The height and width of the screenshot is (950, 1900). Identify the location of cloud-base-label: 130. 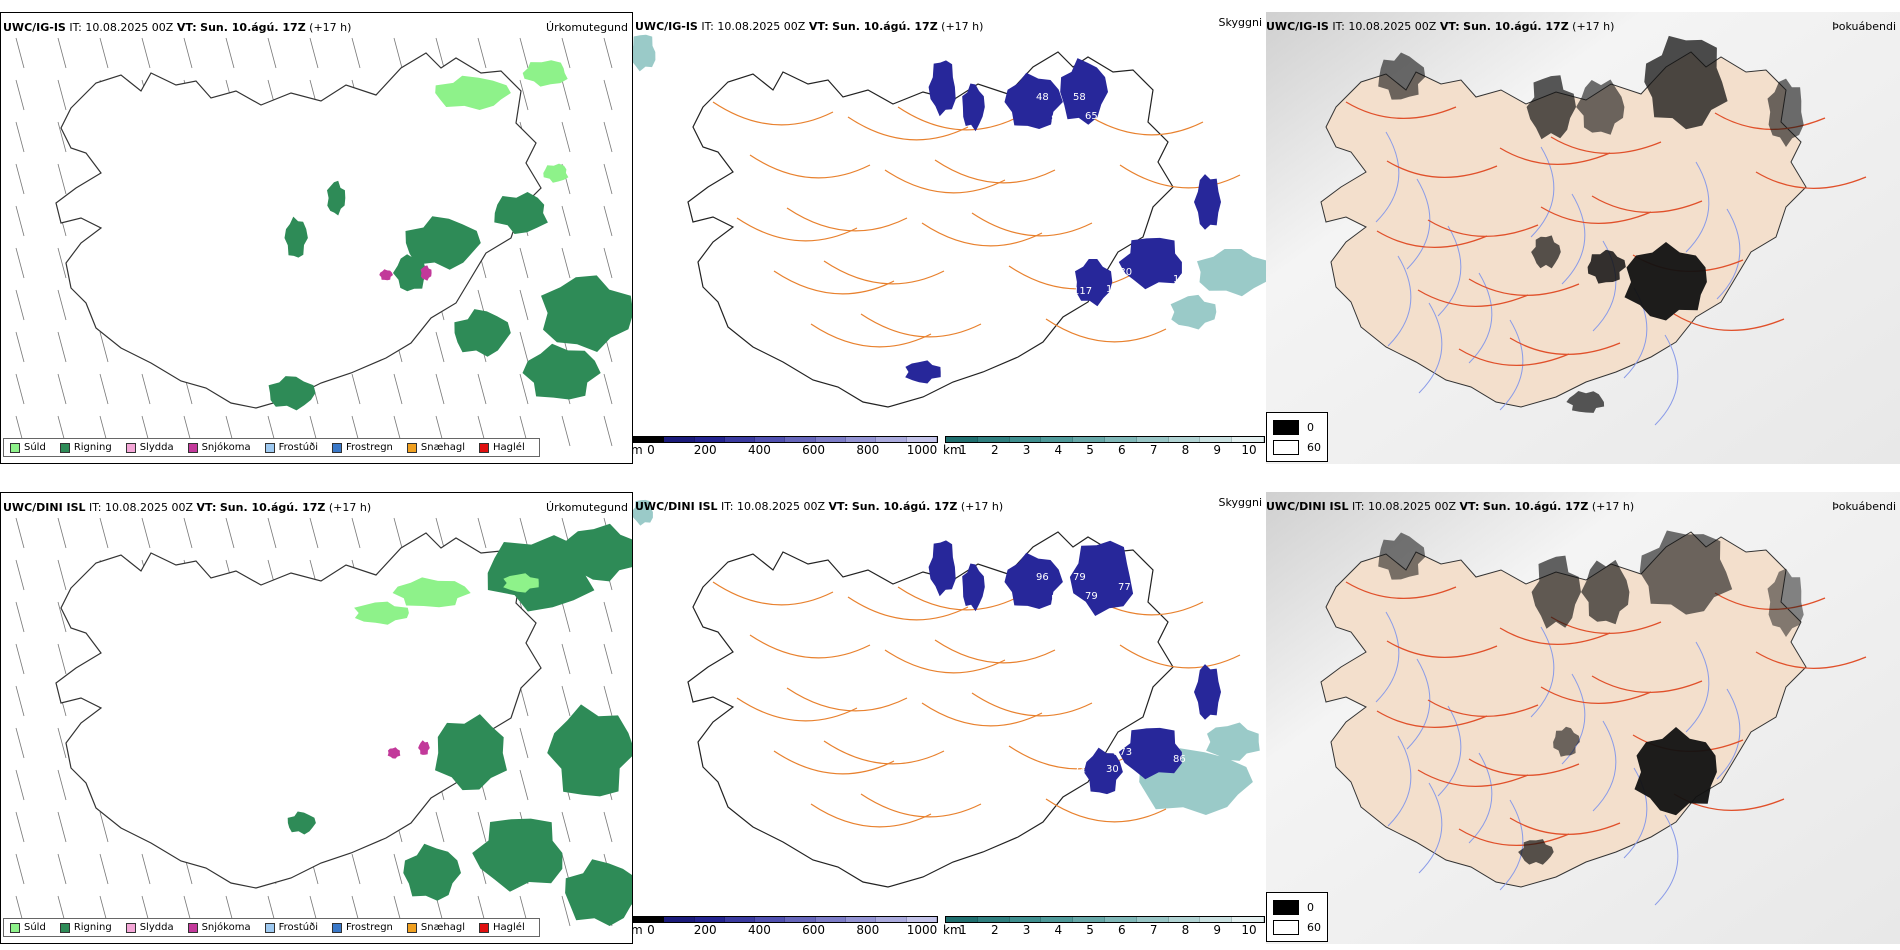
(1122, 272).